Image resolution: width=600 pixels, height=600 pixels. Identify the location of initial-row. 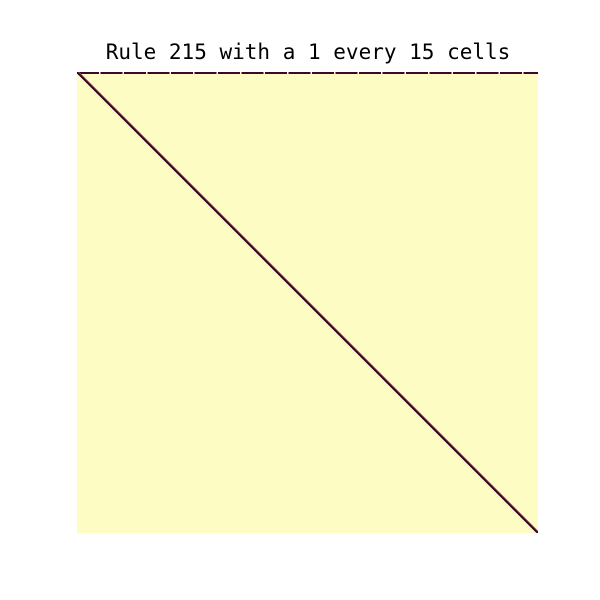
(307, 73).